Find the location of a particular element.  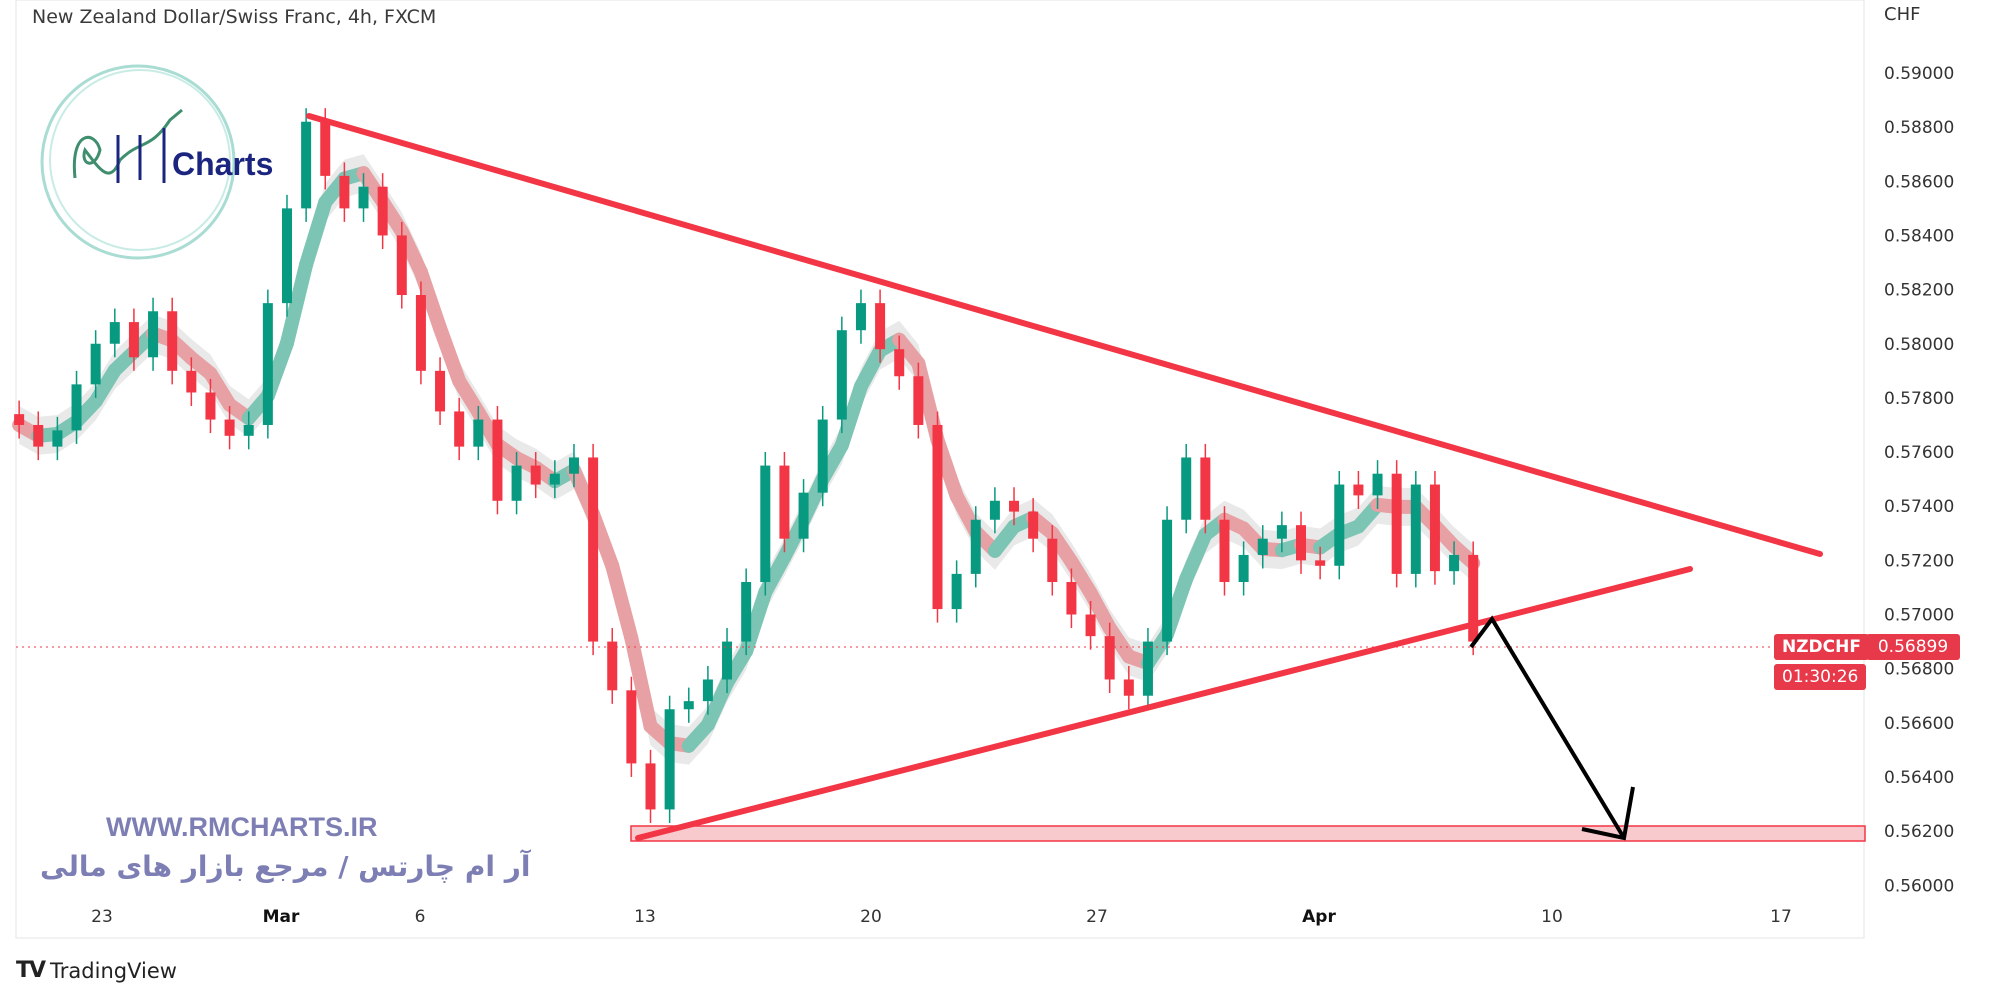

tradingview-label: TradingView is located at coordinates (113, 970).